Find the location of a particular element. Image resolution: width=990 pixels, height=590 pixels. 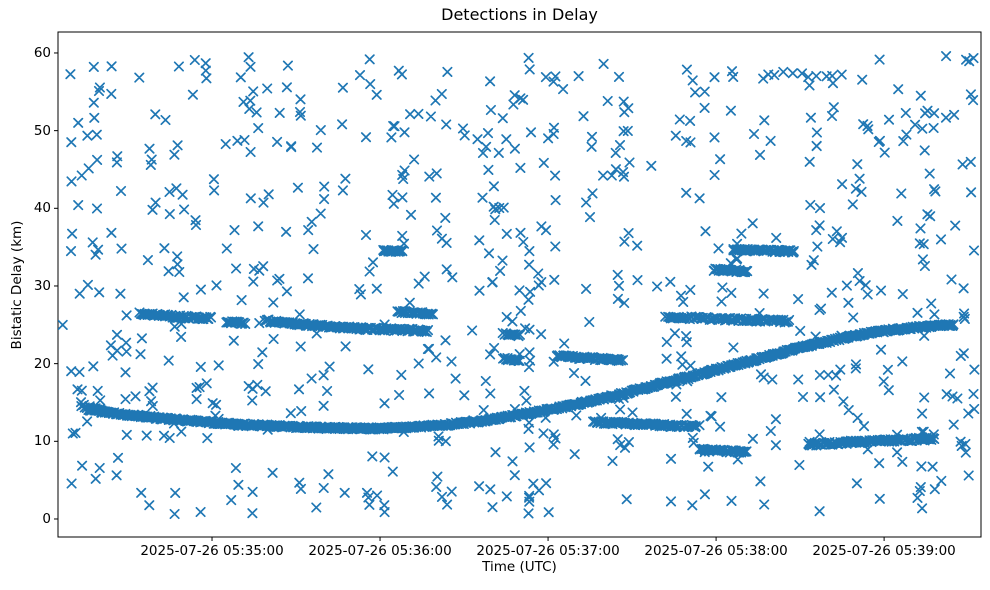

y-tick-label: 40 is located at coordinates (42, 208).